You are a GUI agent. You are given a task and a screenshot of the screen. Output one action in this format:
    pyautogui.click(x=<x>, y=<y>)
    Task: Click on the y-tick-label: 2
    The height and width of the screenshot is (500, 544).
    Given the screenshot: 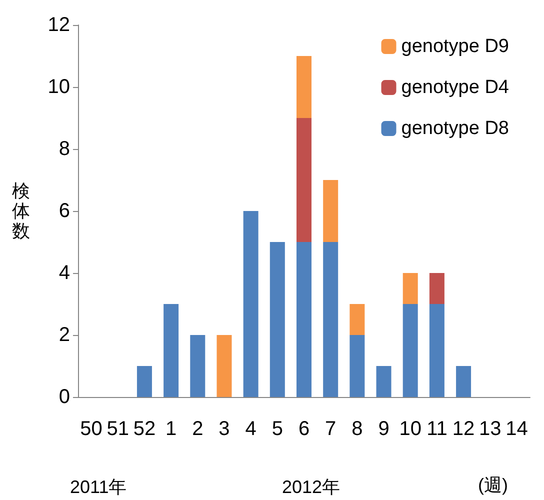 What is the action you would take?
    pyautogui.click(x=64, y=335)
    